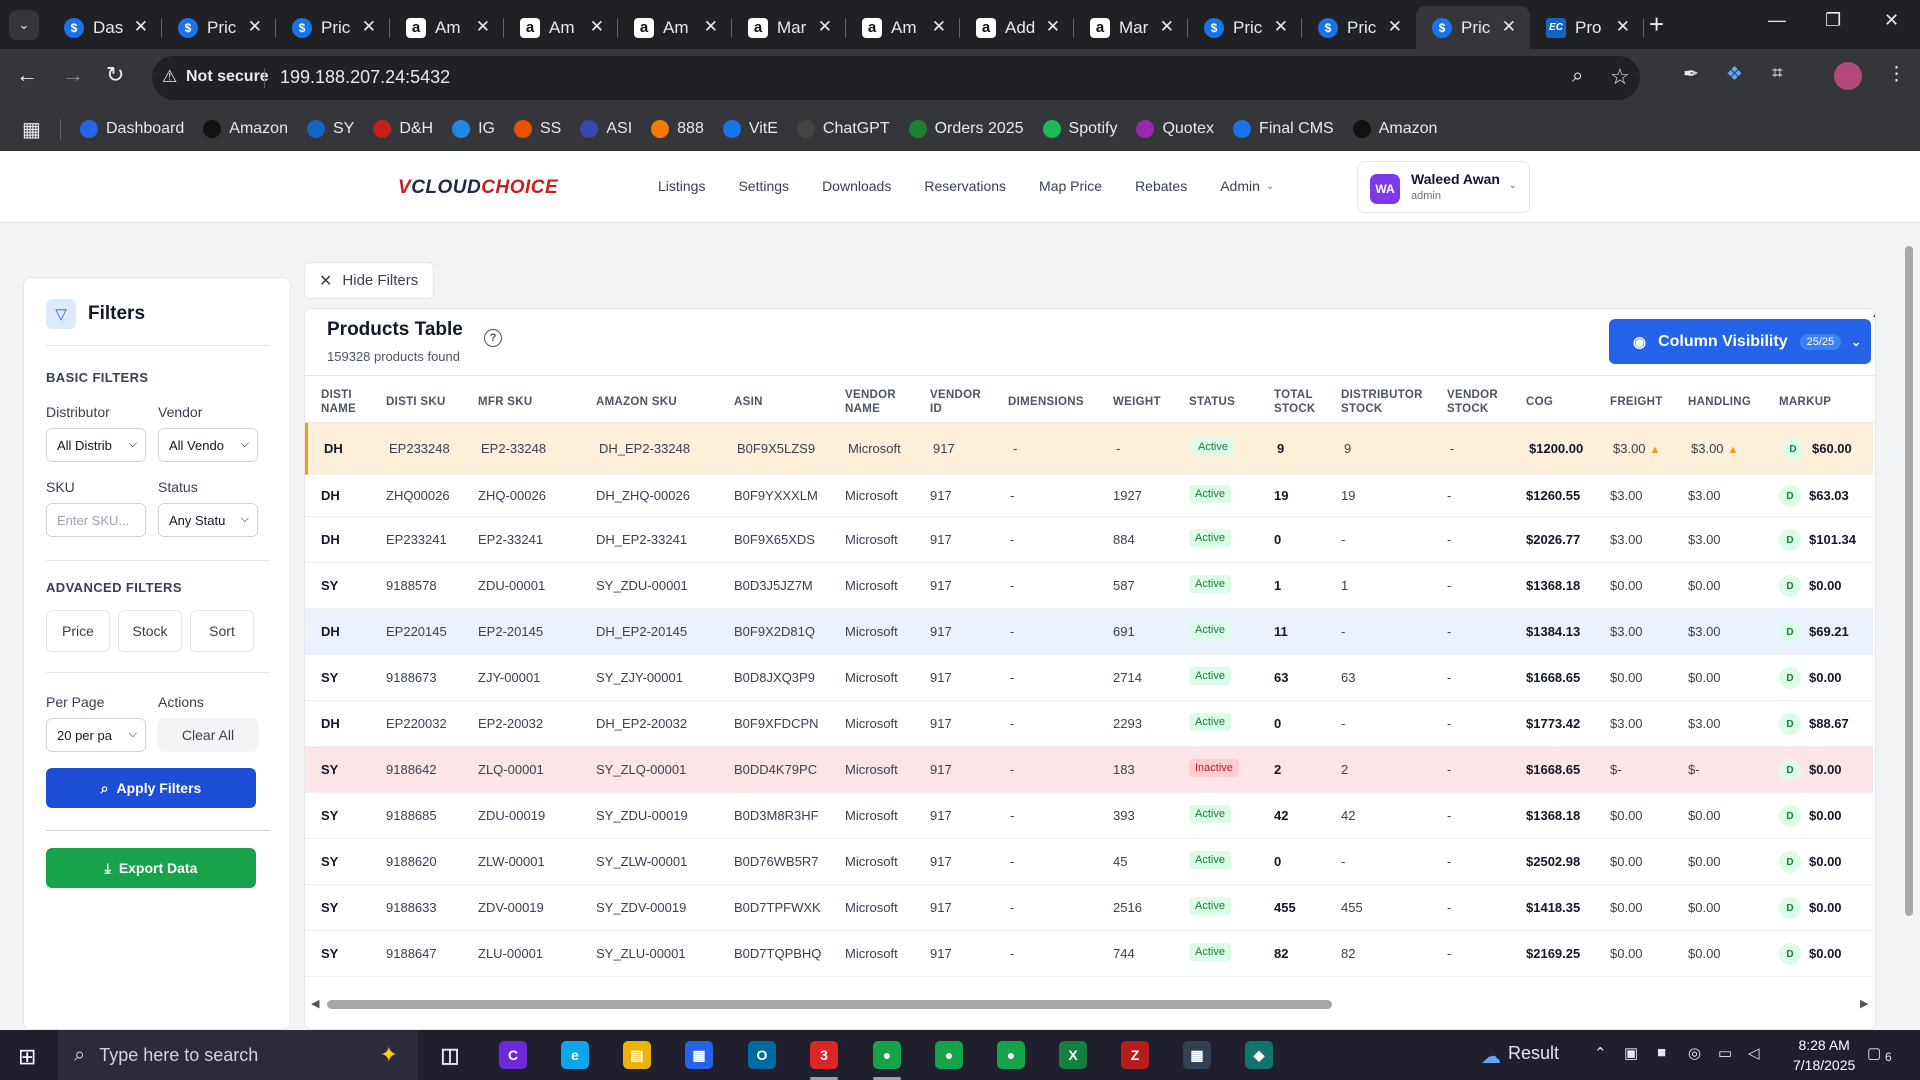 The image size is (1920, 1080). Describe the element at coordinates (170, 76) in the screenshot. I see `warning-triangle-icon: ⚠` at that location.